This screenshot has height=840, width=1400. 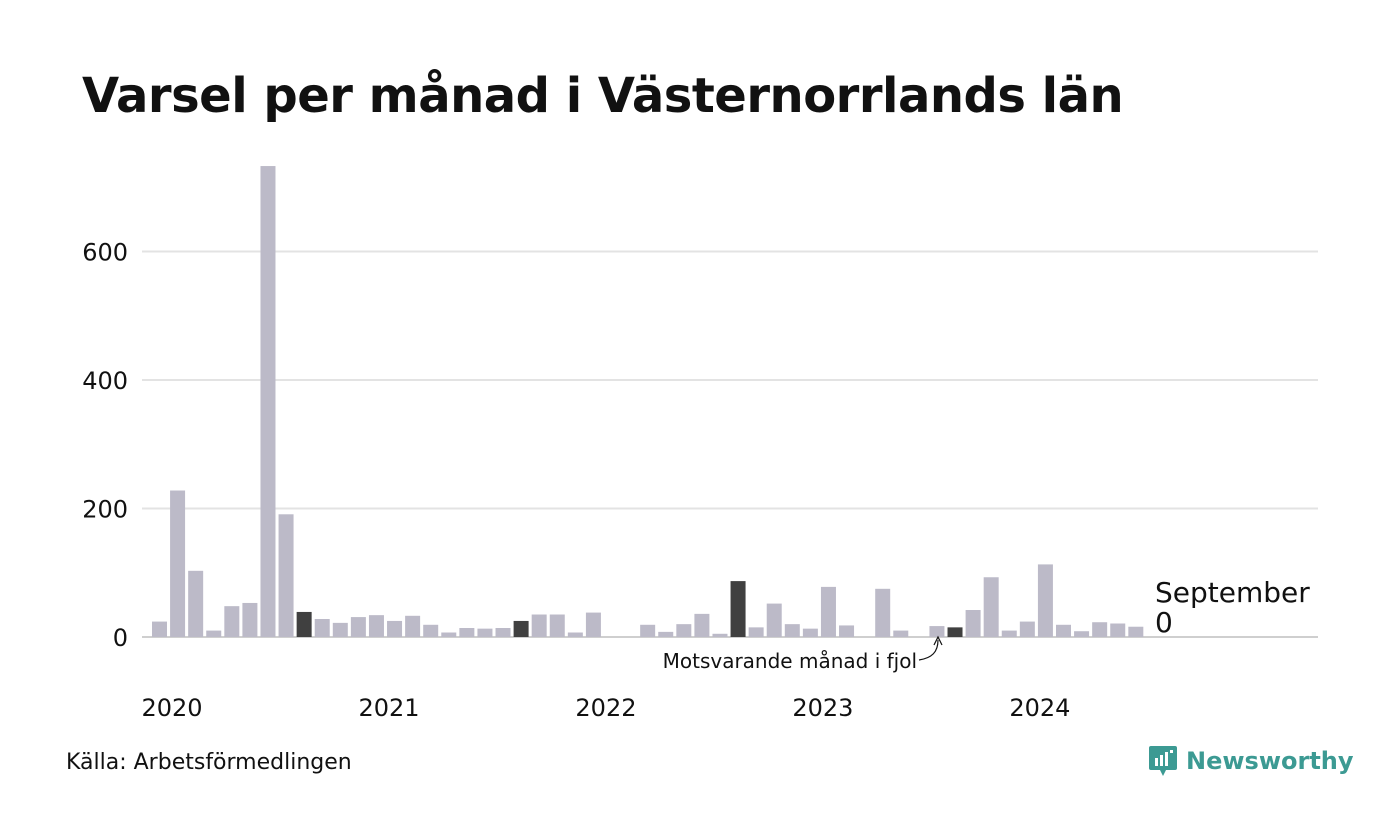 I want to click on y-tick-label: 400, so click(x=105, y=381).